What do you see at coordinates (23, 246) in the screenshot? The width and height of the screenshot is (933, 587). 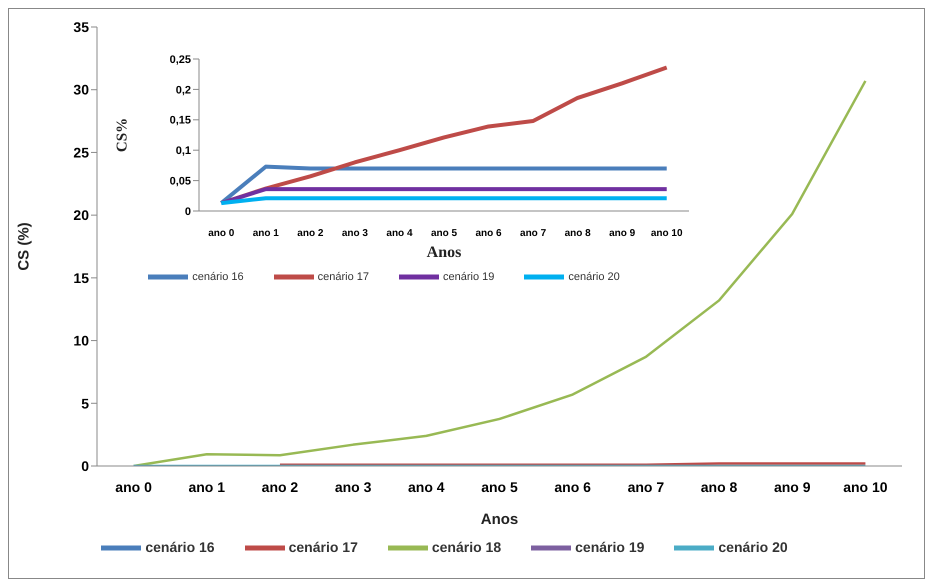 I see `y-axis-title: CS (%)` at bounding box center [23, 246].